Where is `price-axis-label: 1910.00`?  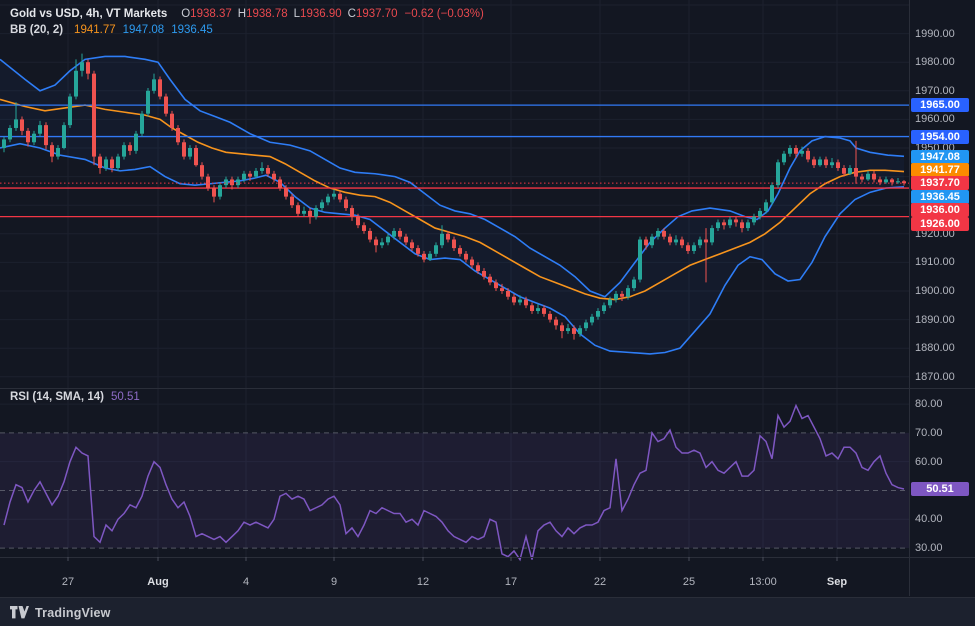
price-axis-label: 1910.00 is located at coordinates (935, 262).